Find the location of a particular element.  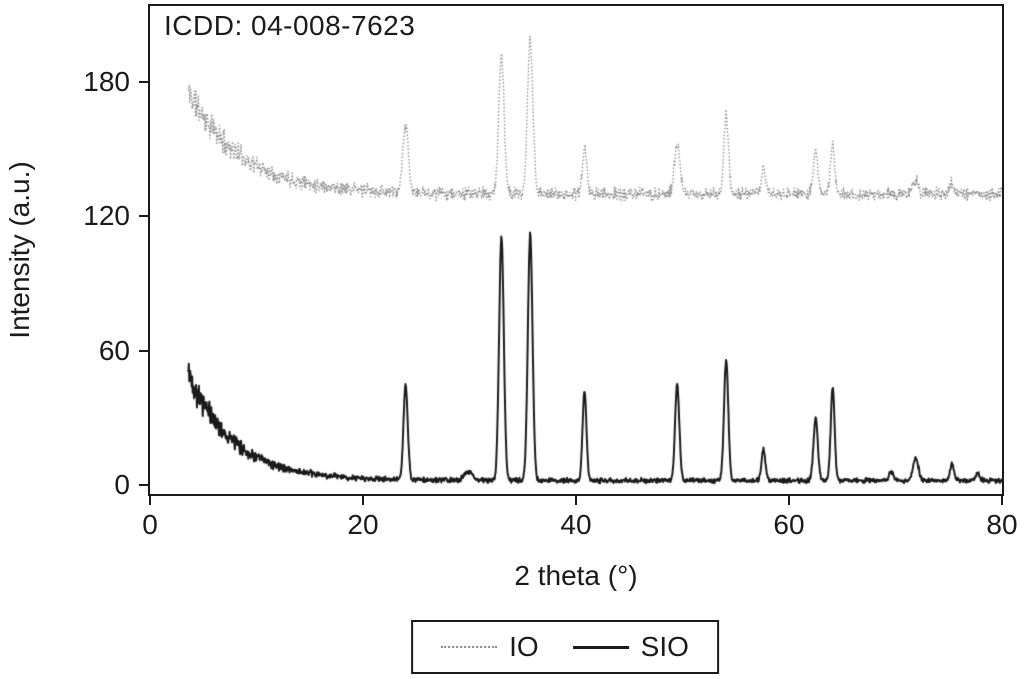

x-tick-label: 20 is located at coordinates (363, 524).